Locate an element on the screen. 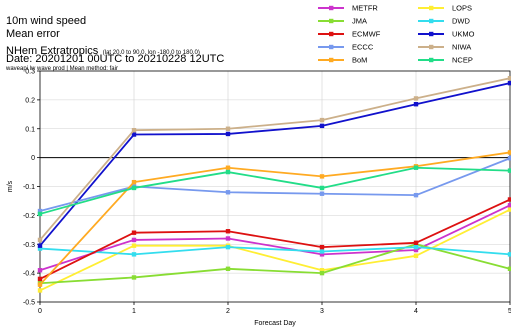 The height and width of the screenshot is (329, 511). legend-label-lops: LOPS is located at coordinates (462, 8).